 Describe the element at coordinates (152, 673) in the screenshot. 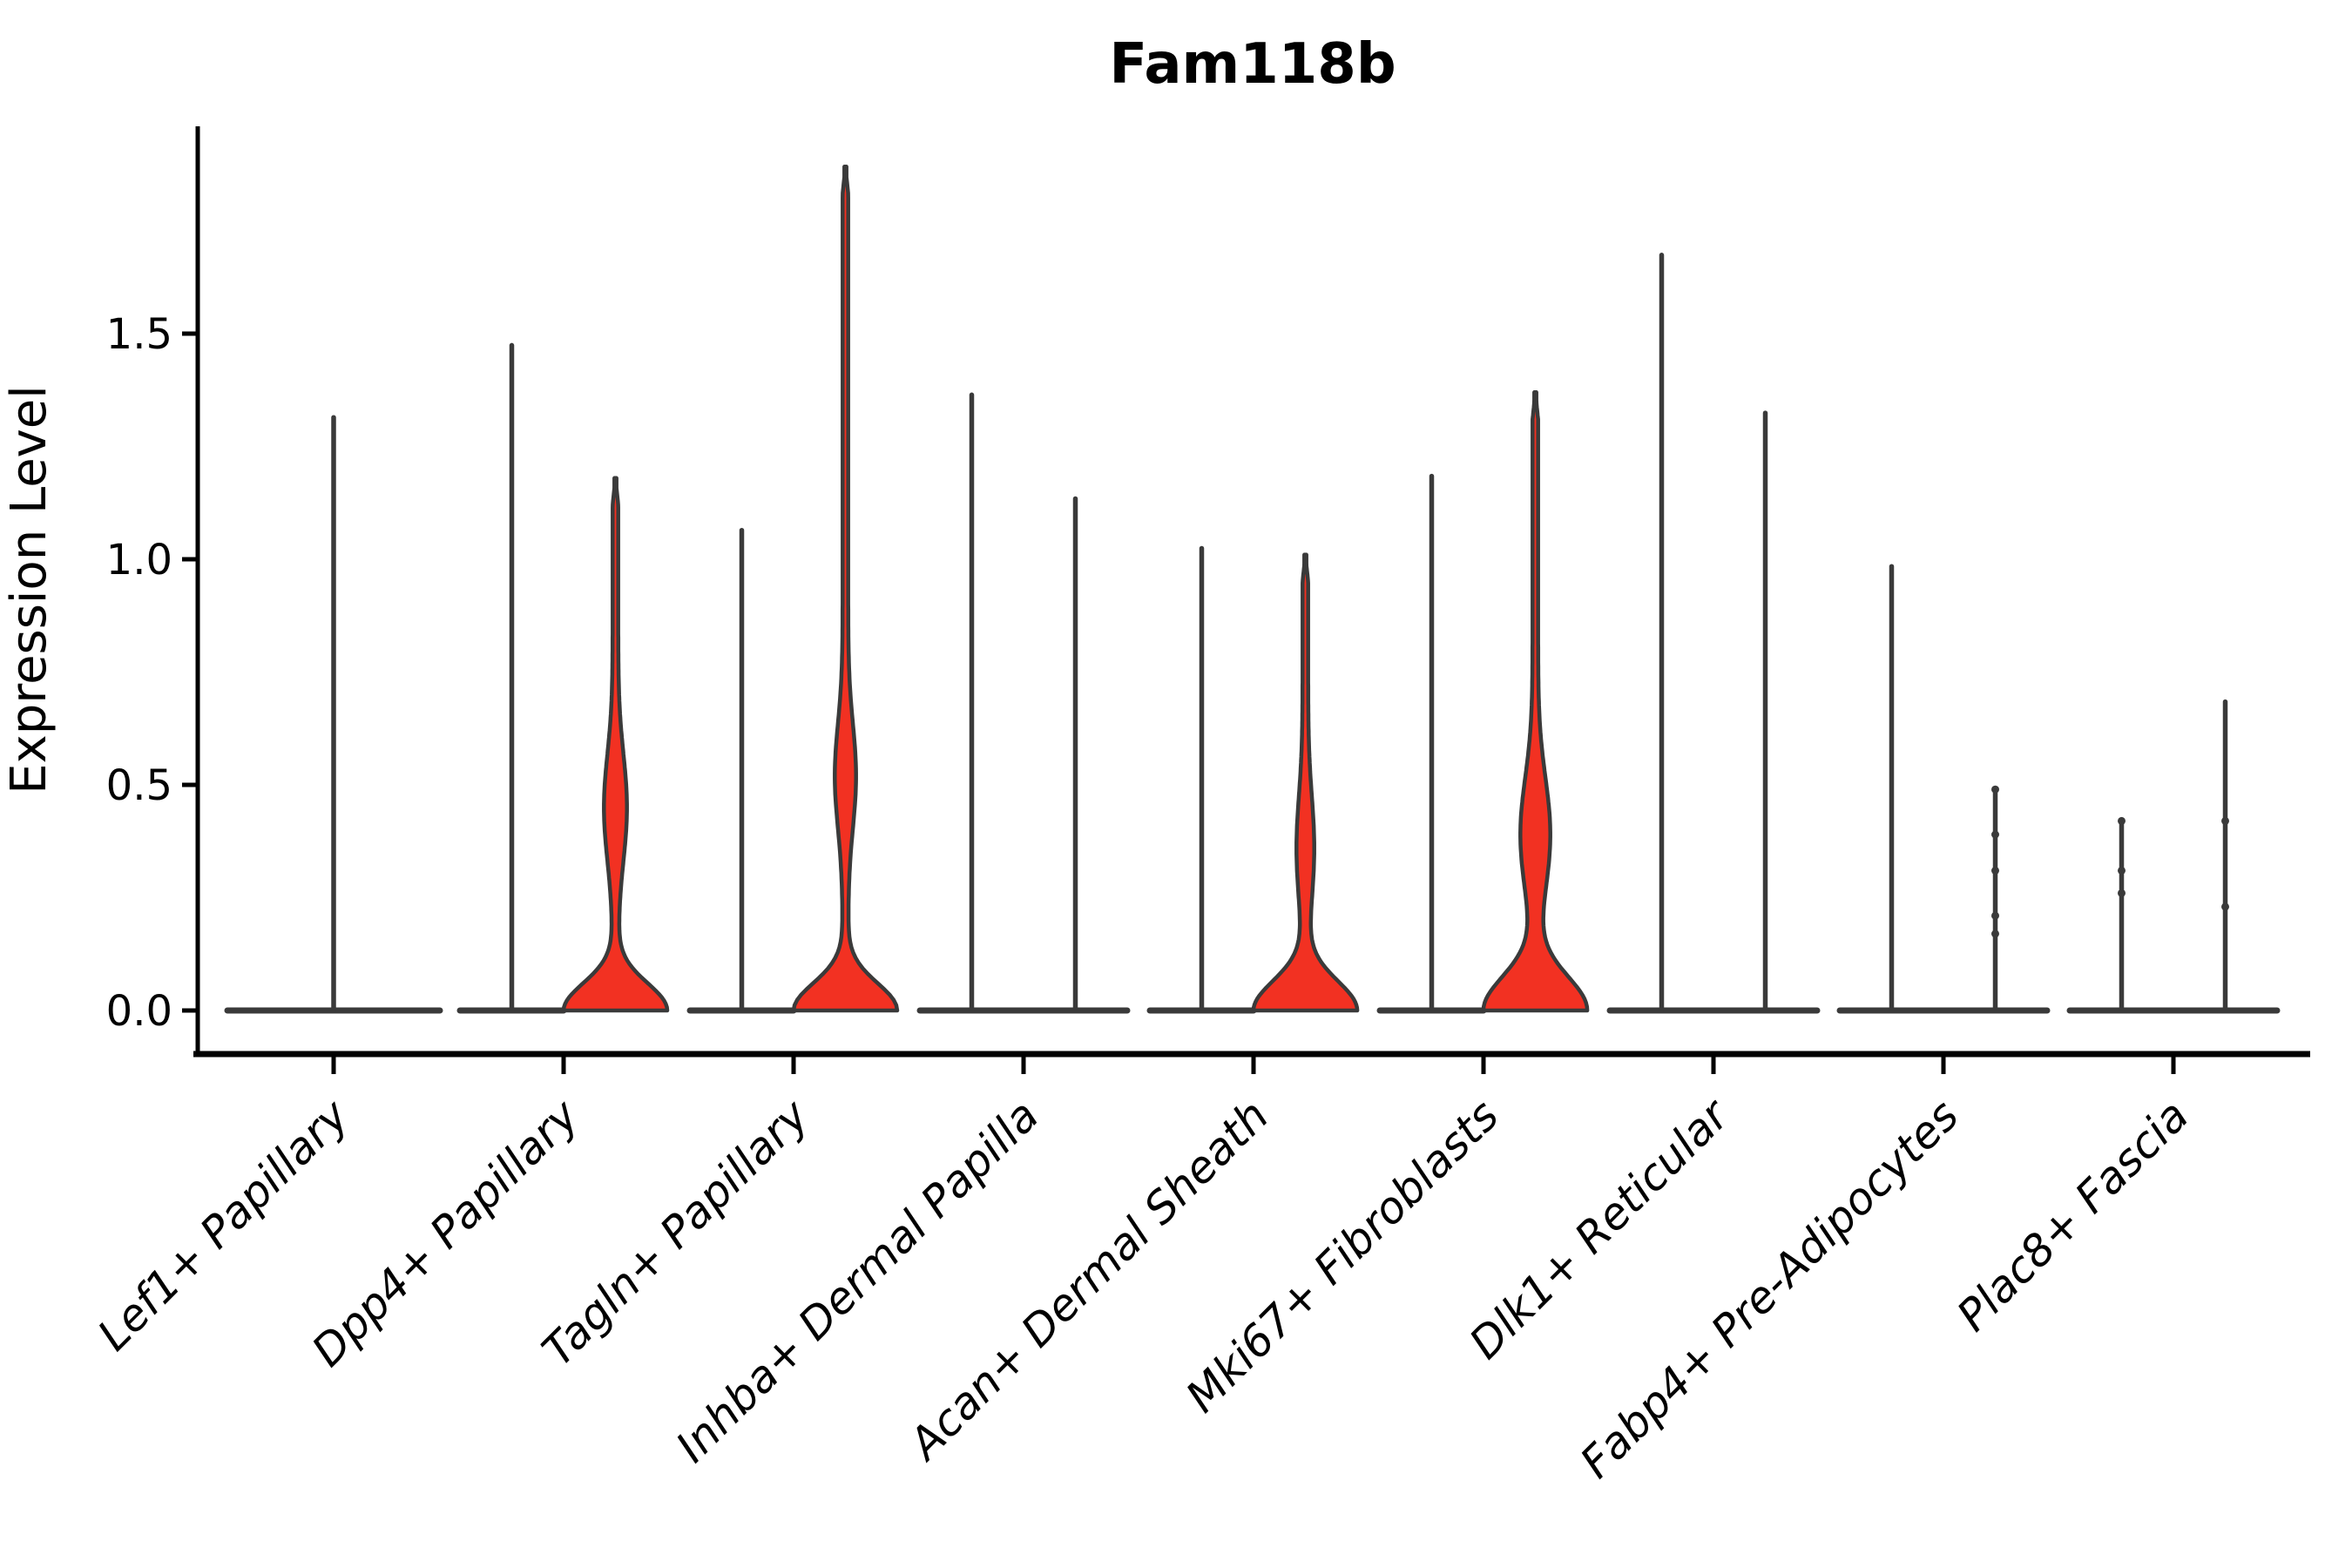

I see `y-axis-ticks: 0.0 0.5 1.0 1.5` at that location.